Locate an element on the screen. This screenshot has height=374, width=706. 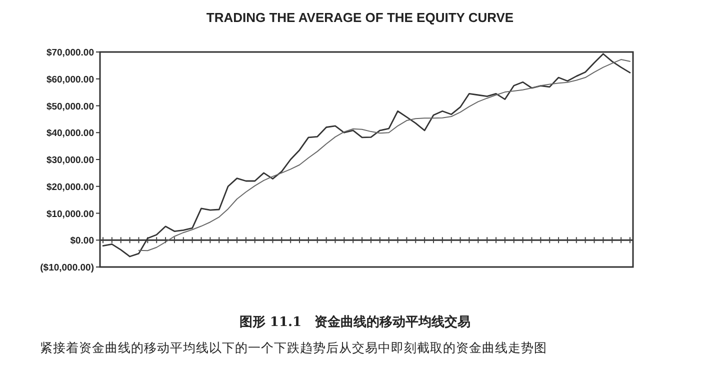
text: 图形 11.1 资金曲线的移动平均线交易 is located at coordinates (355, 322).